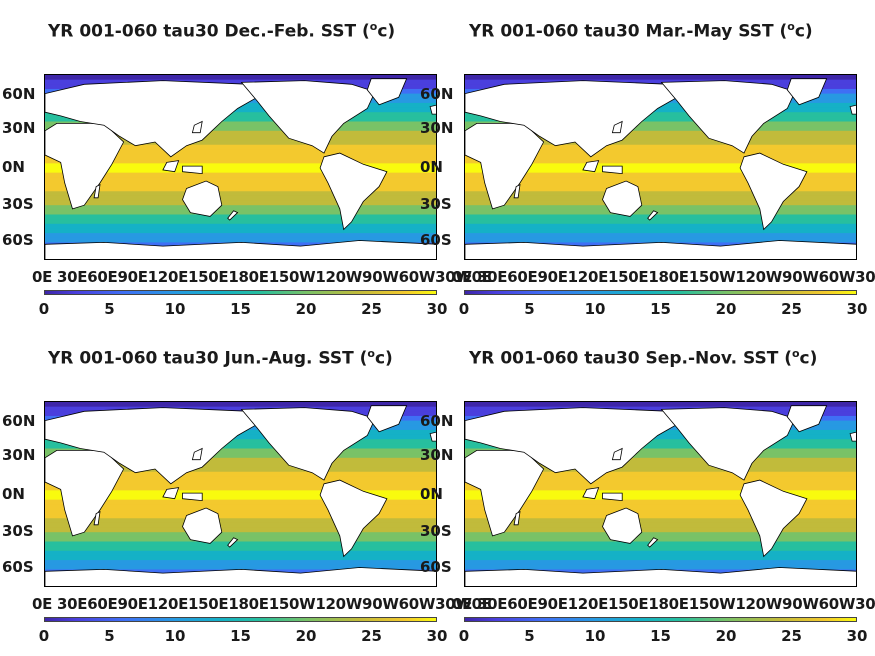  Describe the element at coordinates (240, 636) in the screenshot. I see `colorbar-tick-label: 15` at that location.